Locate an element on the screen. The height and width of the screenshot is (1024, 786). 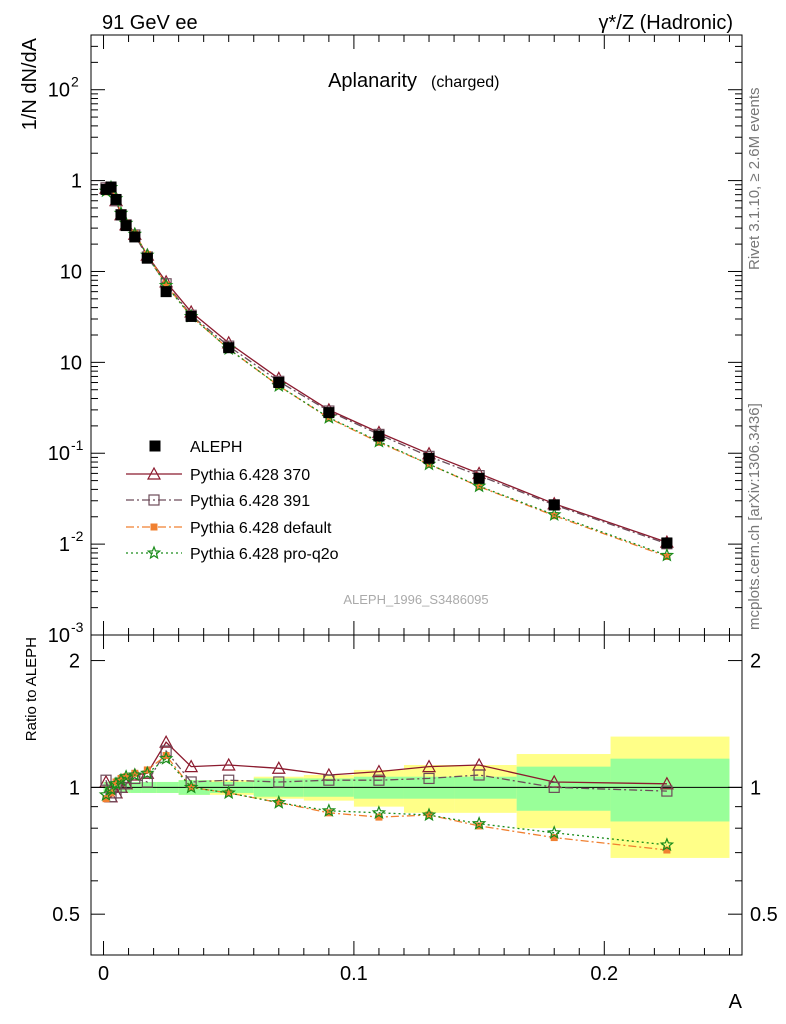
mcplots-label: mcplots.cern.ch [arXiv:1306.3436] is located at coordinates (754, 516).